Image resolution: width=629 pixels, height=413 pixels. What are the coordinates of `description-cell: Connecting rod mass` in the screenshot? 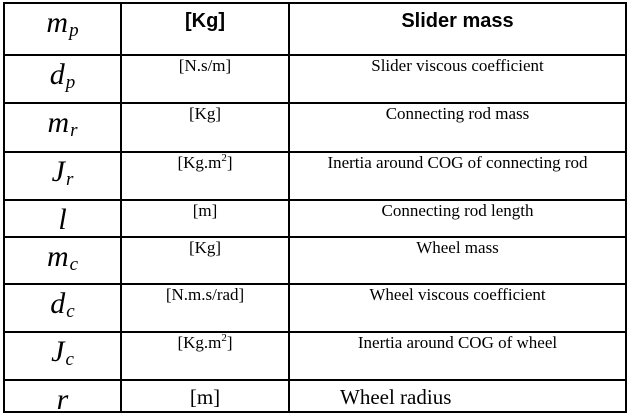 It's located at (457, 127).